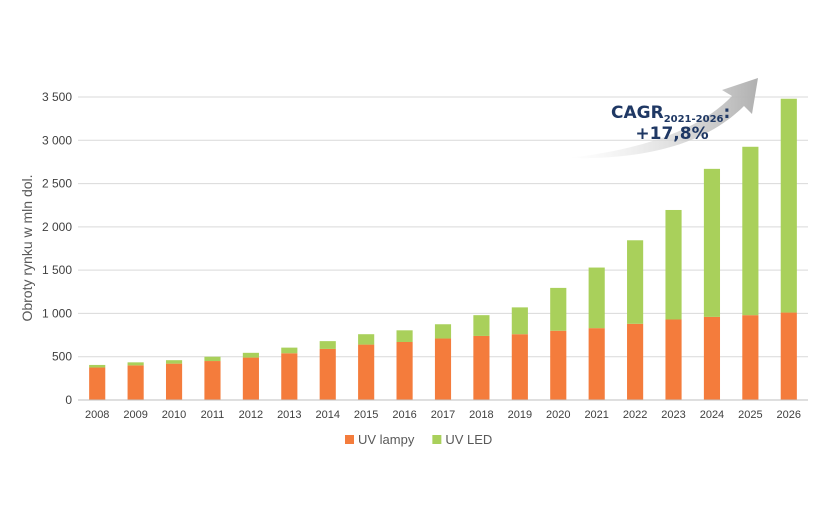 This screenshot has width=840, height=522. Describe the element at coordinates (596, 415) in the screenshot. I see `x-tick-label: 2021` at that location.